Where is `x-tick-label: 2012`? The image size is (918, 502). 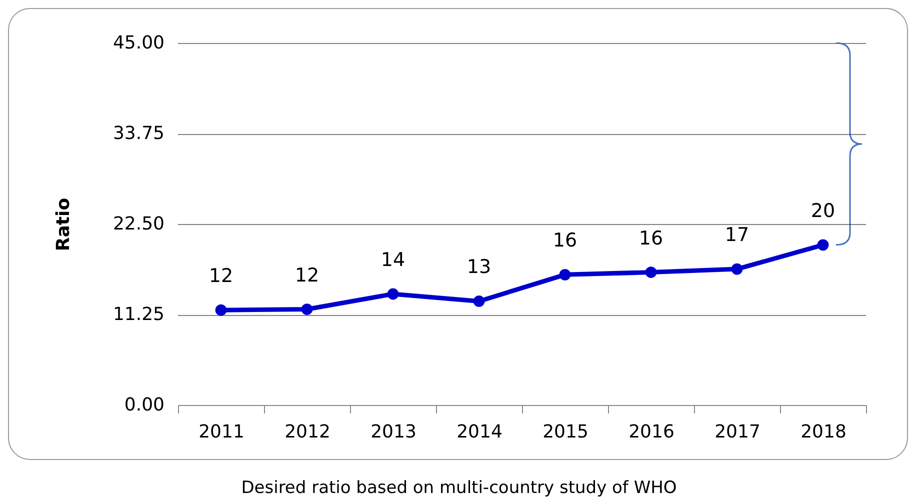 x-tick-label: 2012 is located at coordinates (307, 432).